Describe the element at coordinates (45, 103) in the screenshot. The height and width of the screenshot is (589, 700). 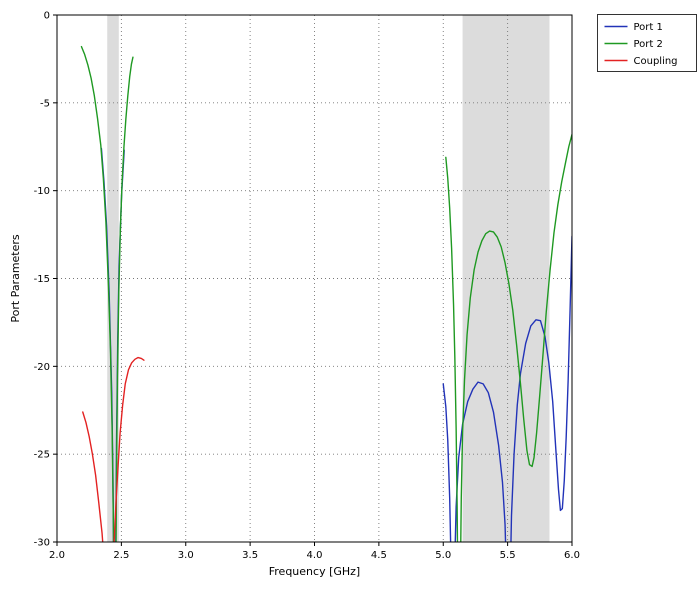
I see `y-tick-label: -5` at that location.